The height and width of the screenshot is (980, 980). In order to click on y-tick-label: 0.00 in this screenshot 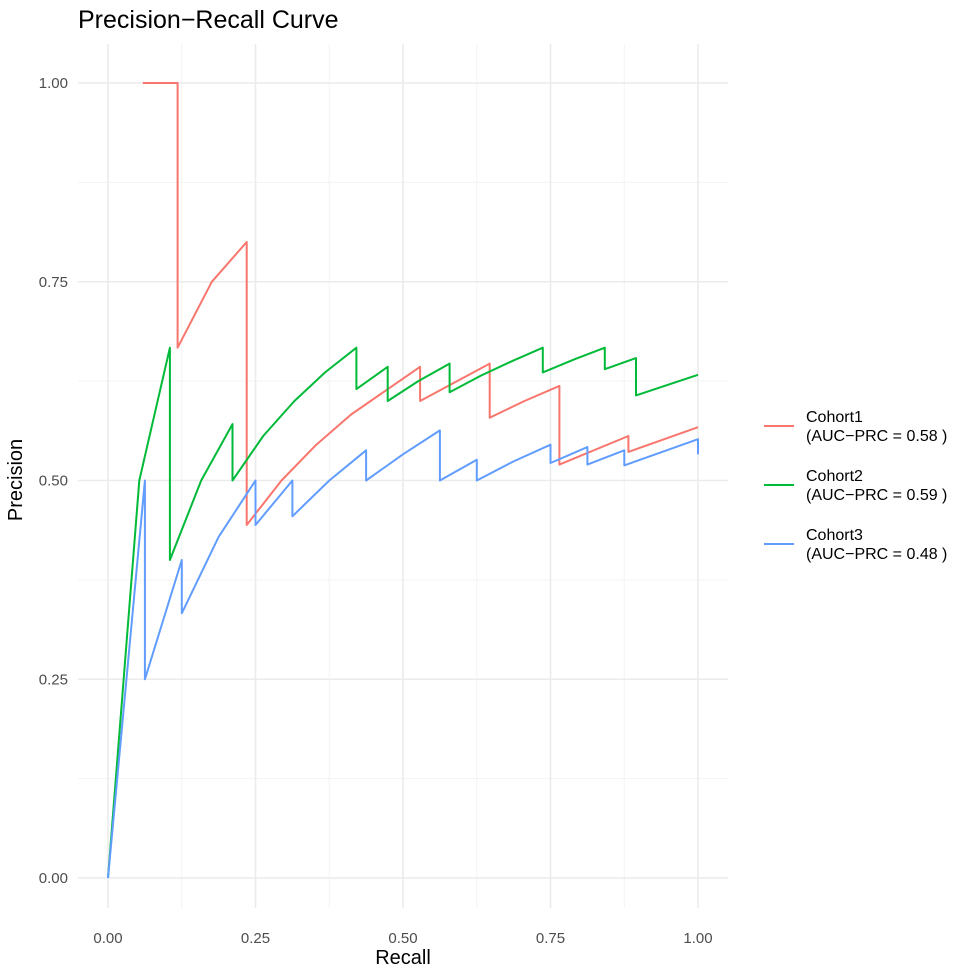, I will do `click(53, 878)`.